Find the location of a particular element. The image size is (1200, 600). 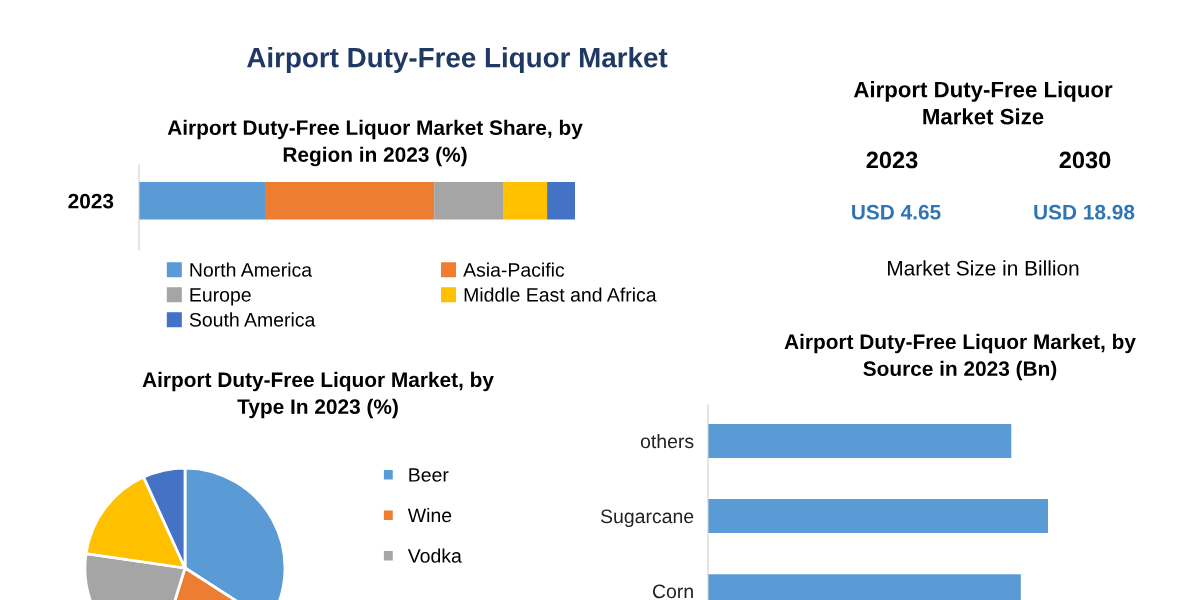

y-tick-label: Corn is located at coordinates (672, 591).